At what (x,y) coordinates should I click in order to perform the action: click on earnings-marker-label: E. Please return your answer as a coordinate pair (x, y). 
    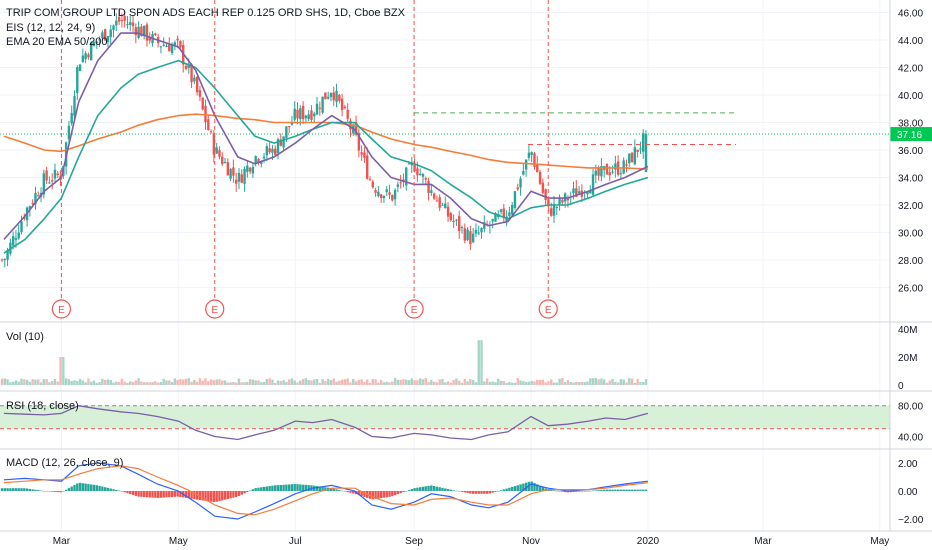
    Looking at the image, I should click on (548, 310).